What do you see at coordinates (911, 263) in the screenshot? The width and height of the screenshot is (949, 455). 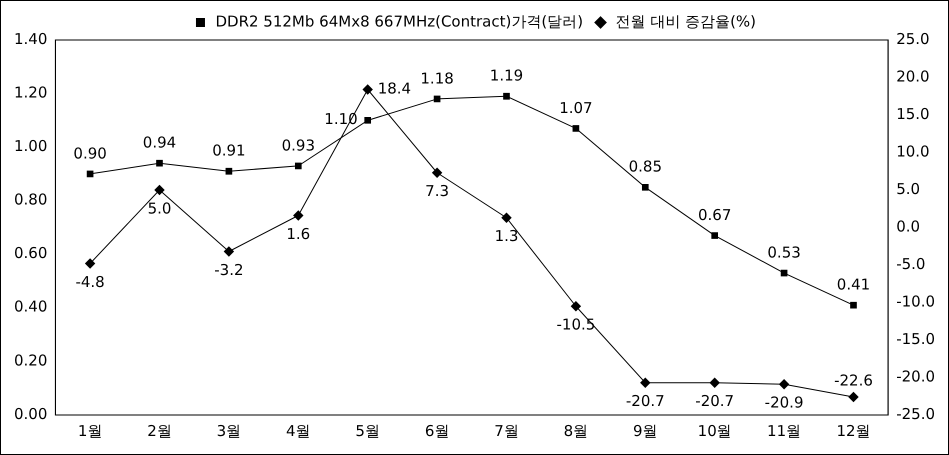 I see `y2-tick-label: -5.0` at bounding box center [911, 263].